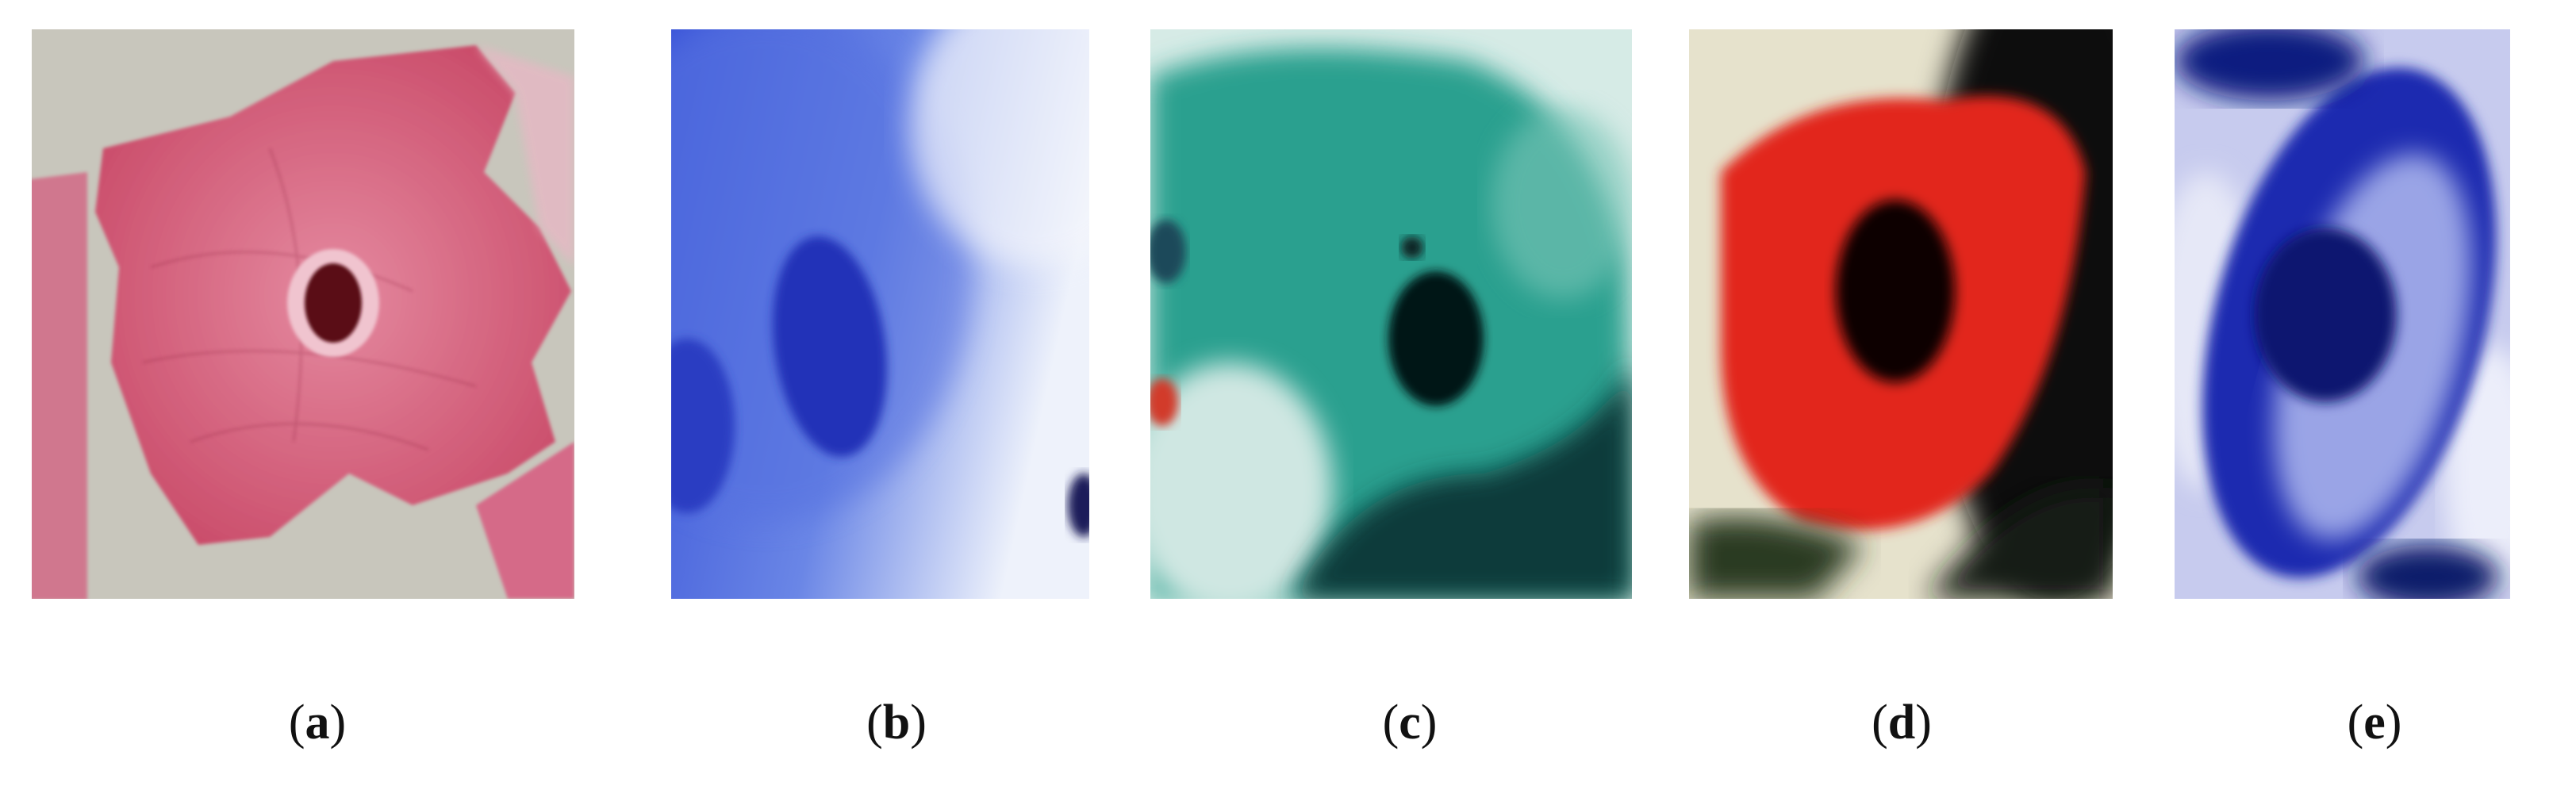 Image resolution: width=2576 pixels, height=786 pixels. I want to click on caption-b: (b), so click(896, 723).